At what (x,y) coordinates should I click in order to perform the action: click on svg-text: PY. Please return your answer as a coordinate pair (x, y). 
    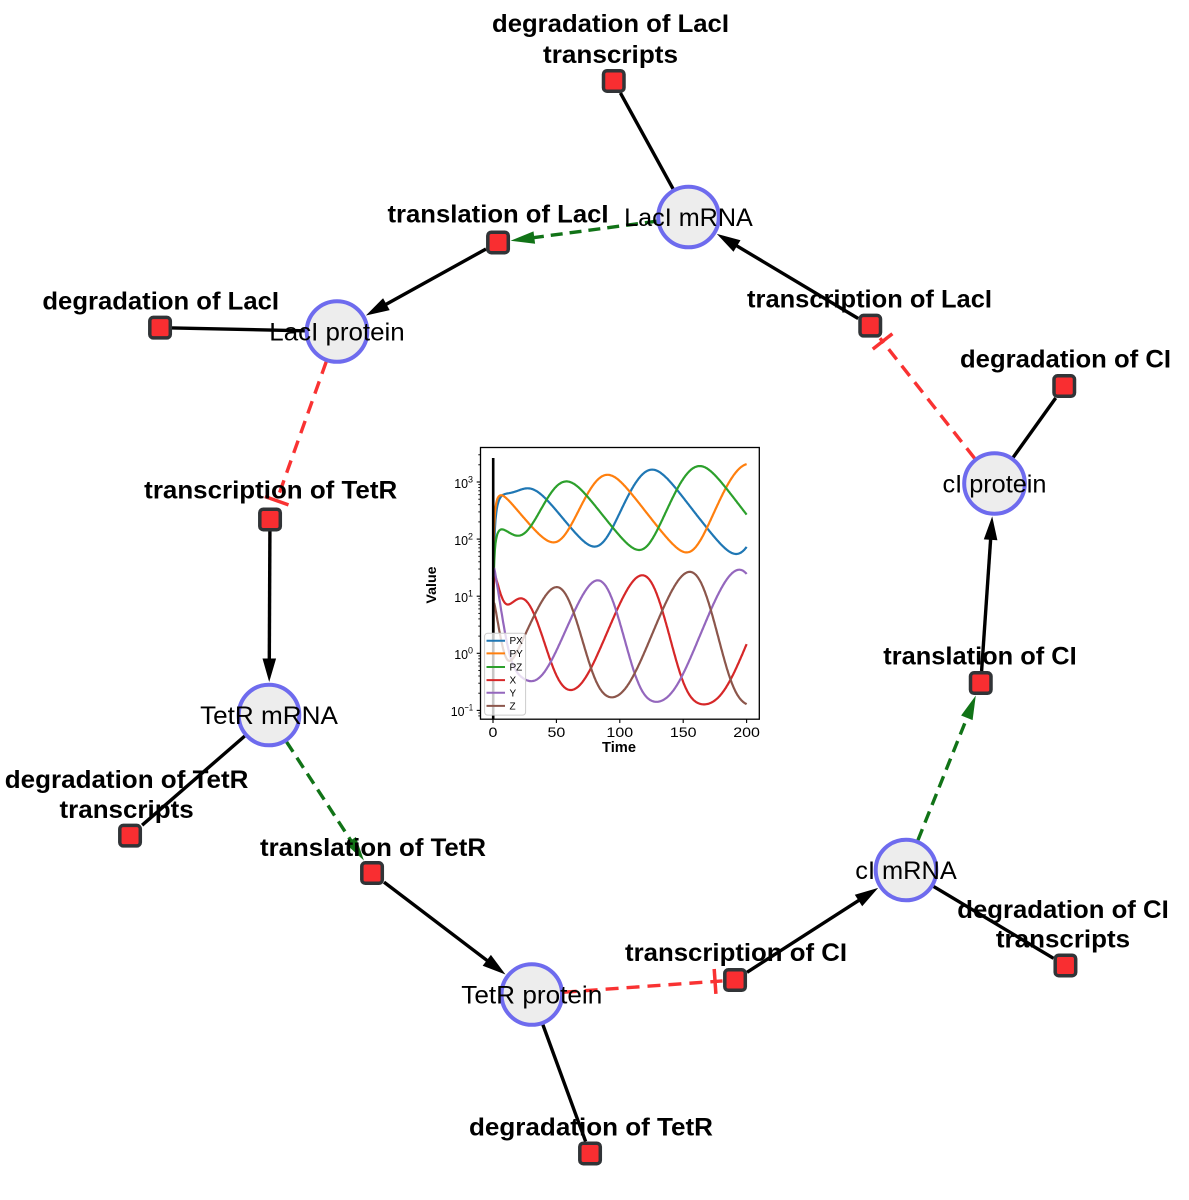
    Looking at the image, I should click on (517, 654).